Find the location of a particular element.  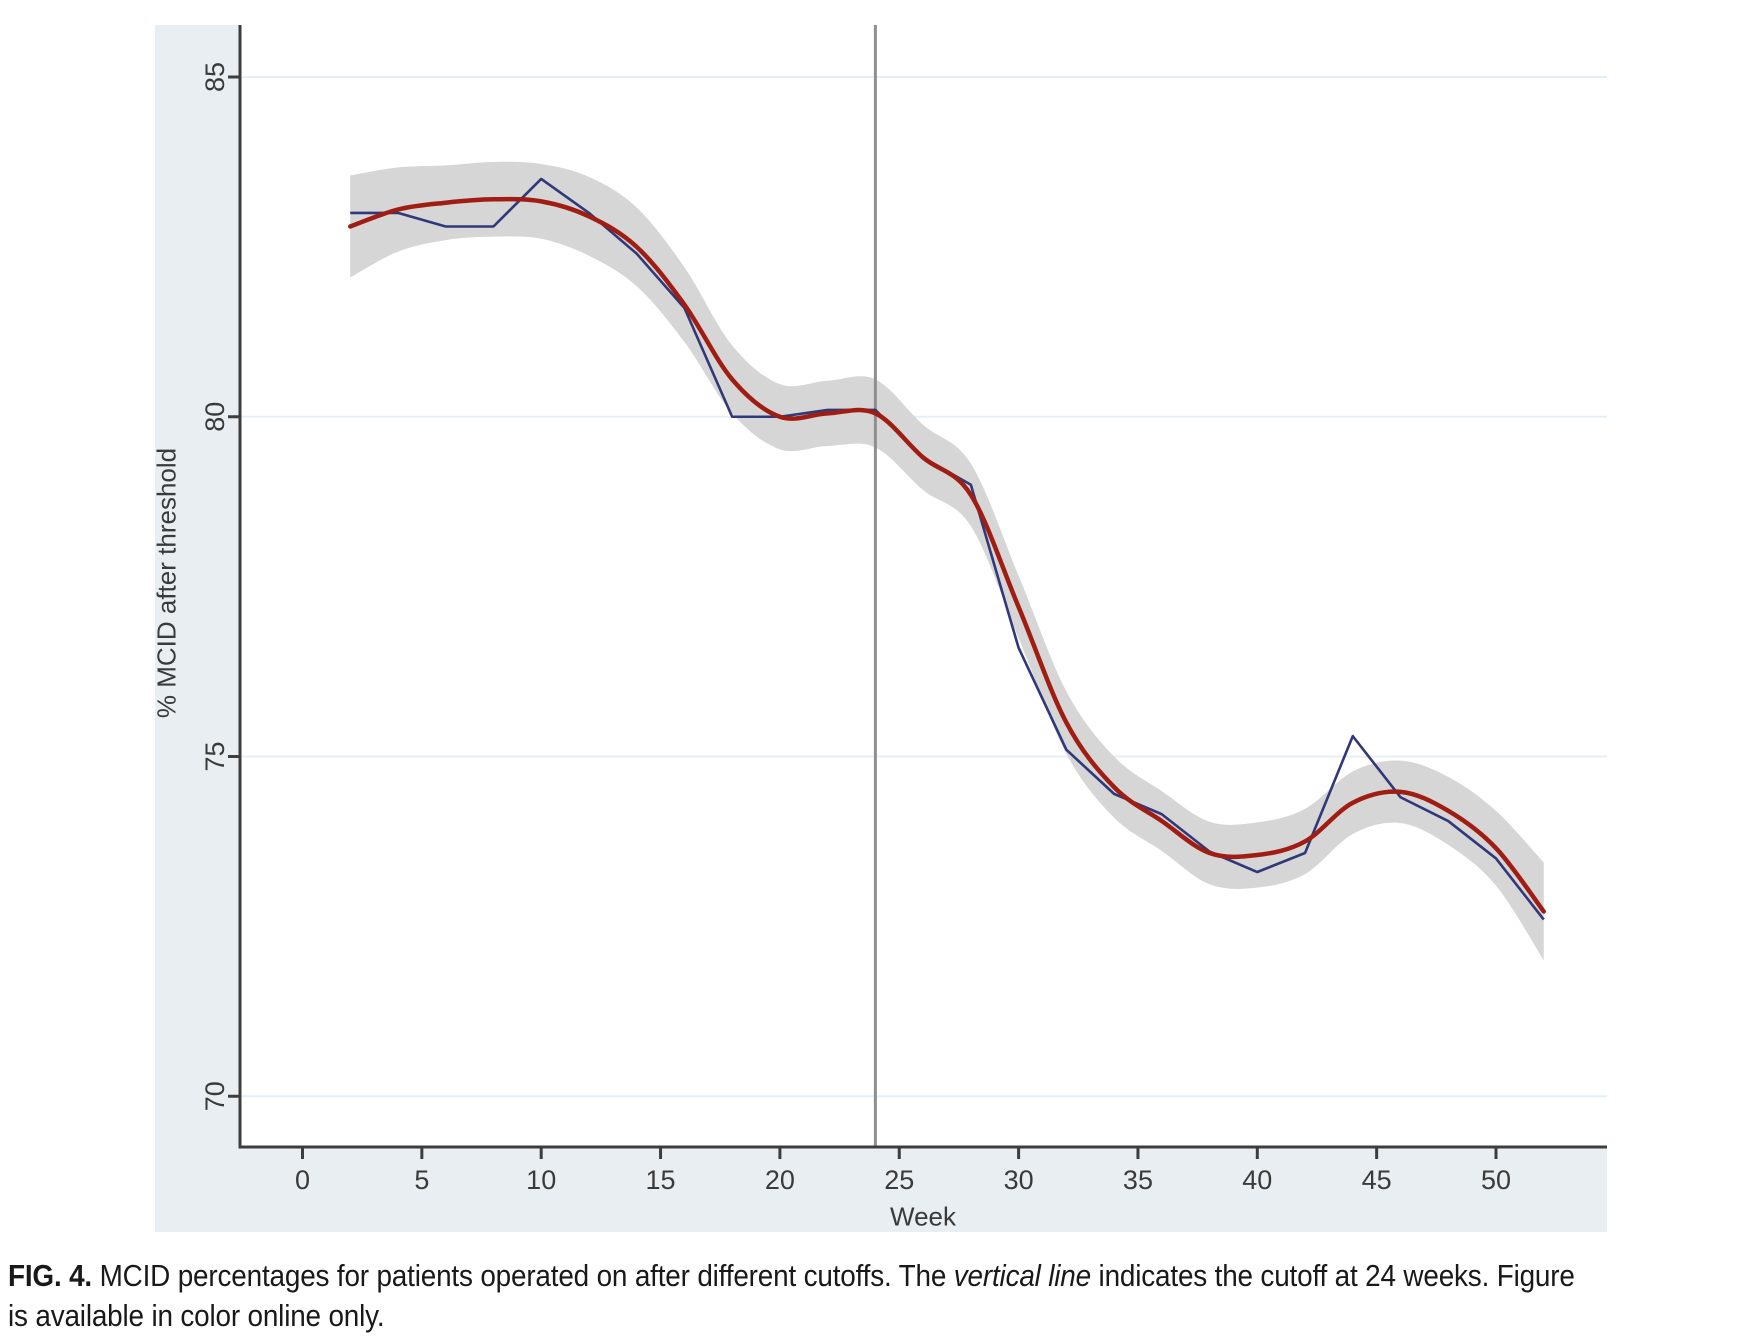

svg-text: 40 is located at coordinates (1257, 1180).